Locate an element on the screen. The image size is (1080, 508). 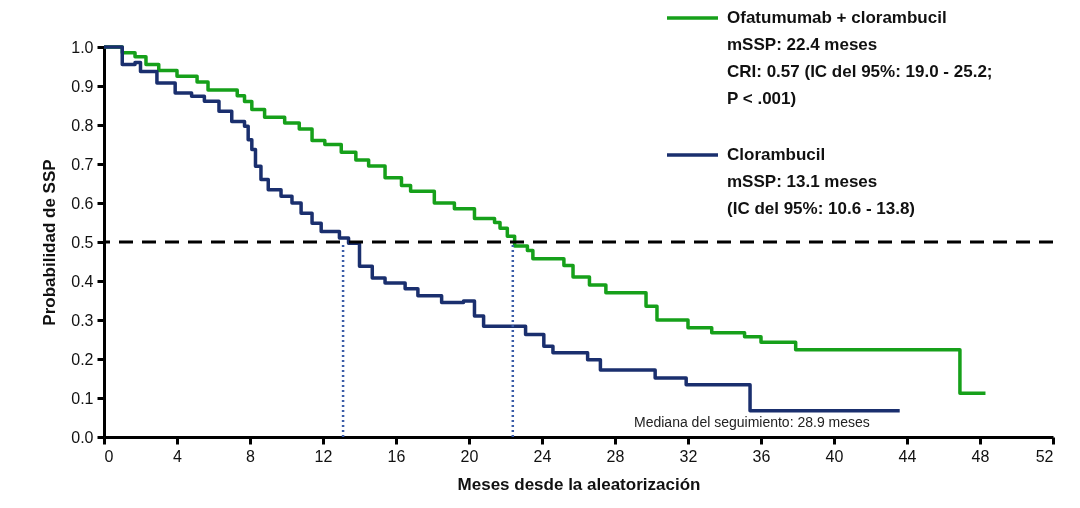
y-tick-label: 0.0 is located at coordinates (82, 437).